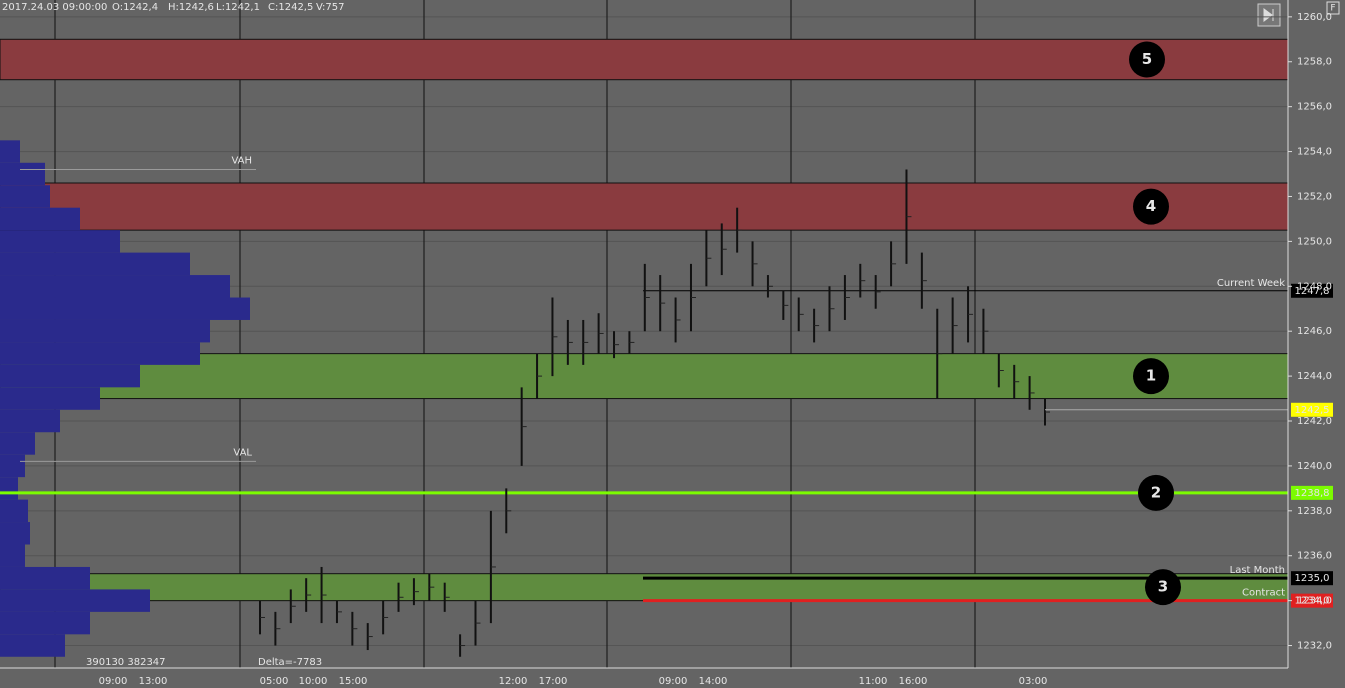 The height and width of the screenshot is (688, 1345). Describe the element at coordinates (153, 681) in the screenshot. I see `x-tick-label: 13:00` at that location.